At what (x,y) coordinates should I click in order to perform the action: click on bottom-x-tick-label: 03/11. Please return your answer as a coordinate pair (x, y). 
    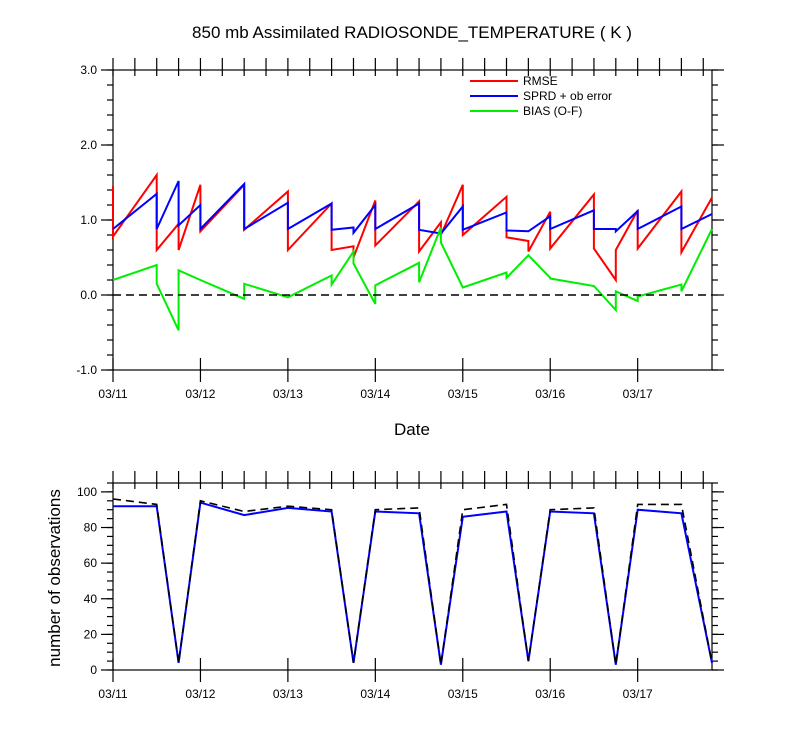
    Looking at the image, I should click on (112, 694).